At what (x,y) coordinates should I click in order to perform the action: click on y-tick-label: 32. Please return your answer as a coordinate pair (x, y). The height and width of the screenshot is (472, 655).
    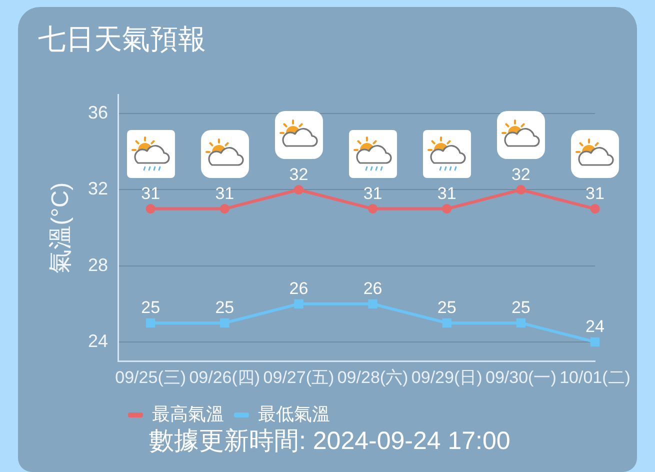
    Looking at the image, I should click on (98, 188).